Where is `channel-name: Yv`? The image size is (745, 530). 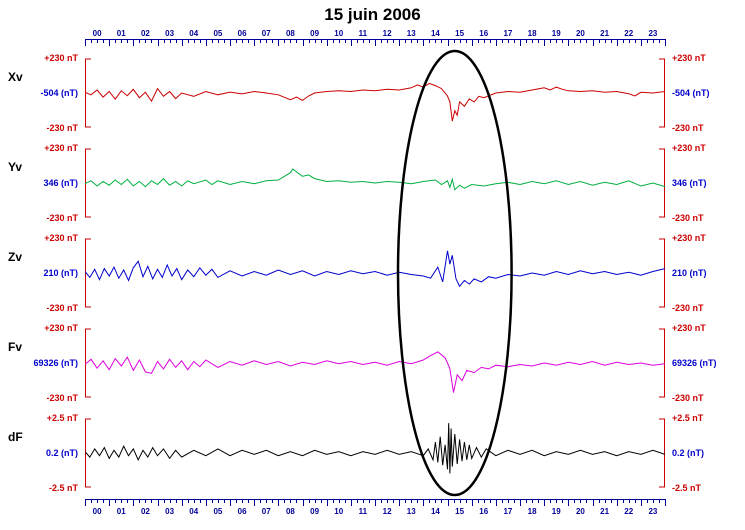 channel-name: Yv is located at coordinates (15, 167).